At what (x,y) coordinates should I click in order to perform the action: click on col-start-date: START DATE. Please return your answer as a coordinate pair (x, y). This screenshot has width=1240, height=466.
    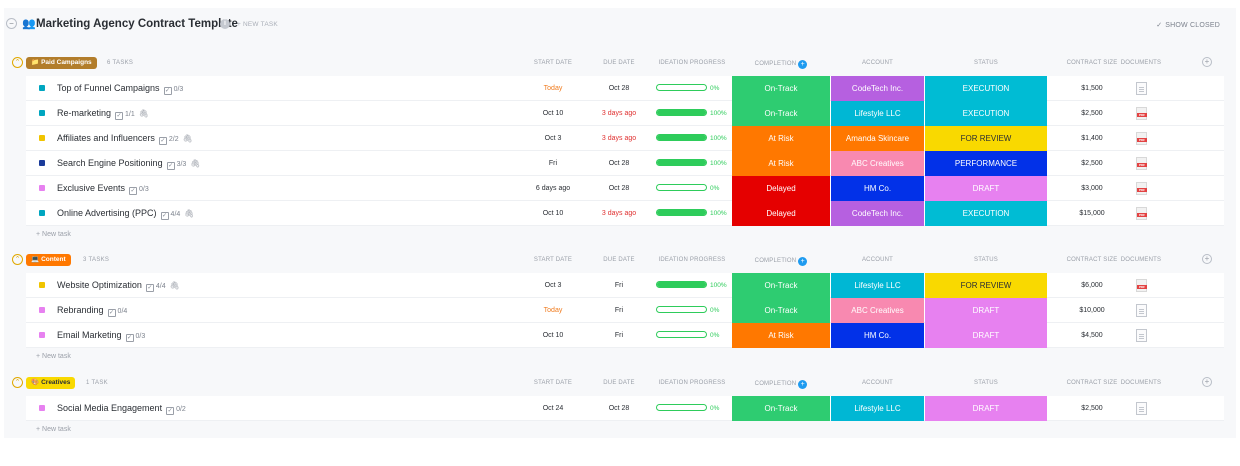
    Looking at the image, I should click on (553, 383).